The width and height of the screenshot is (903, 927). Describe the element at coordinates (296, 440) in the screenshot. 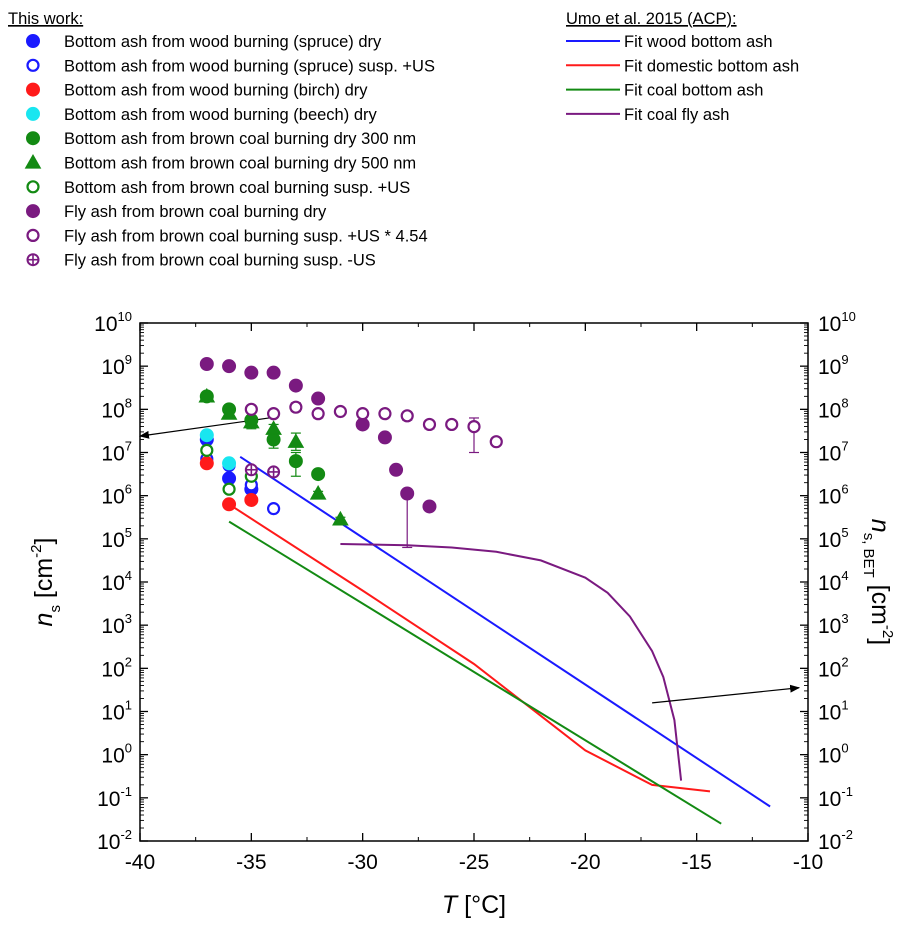

I see `data-point-5-4-shape` at that location.